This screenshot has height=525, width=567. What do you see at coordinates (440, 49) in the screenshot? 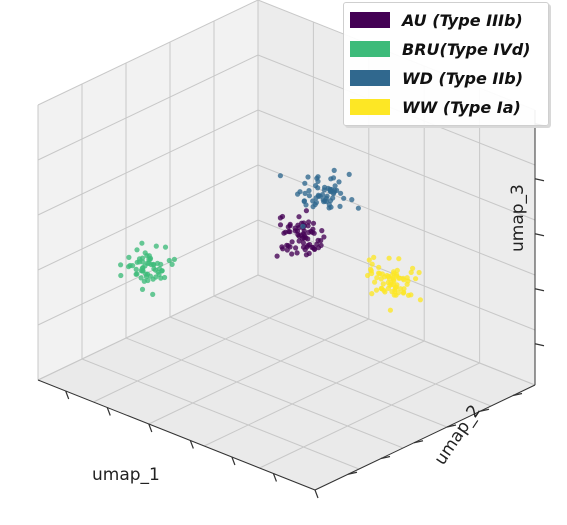
I see `legend-item-bru: BRU(Type IVd)` at bounding box center [440, 49].